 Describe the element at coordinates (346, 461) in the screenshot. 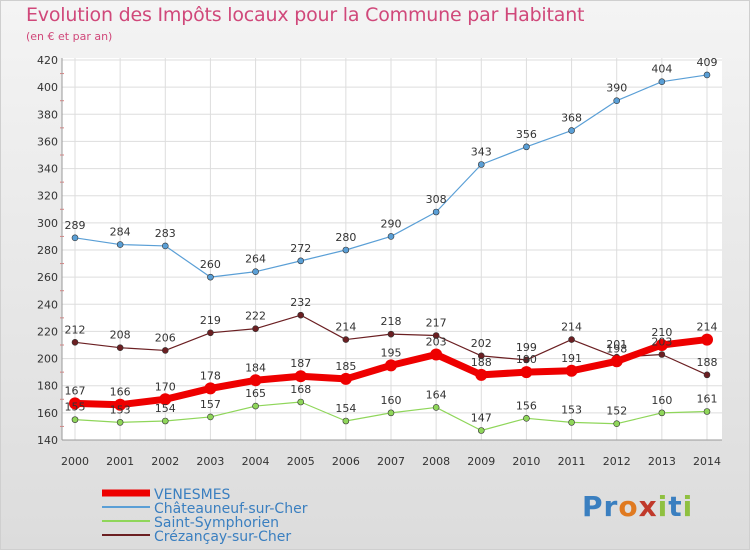

I see `x-tick-label: 2006` at that location.